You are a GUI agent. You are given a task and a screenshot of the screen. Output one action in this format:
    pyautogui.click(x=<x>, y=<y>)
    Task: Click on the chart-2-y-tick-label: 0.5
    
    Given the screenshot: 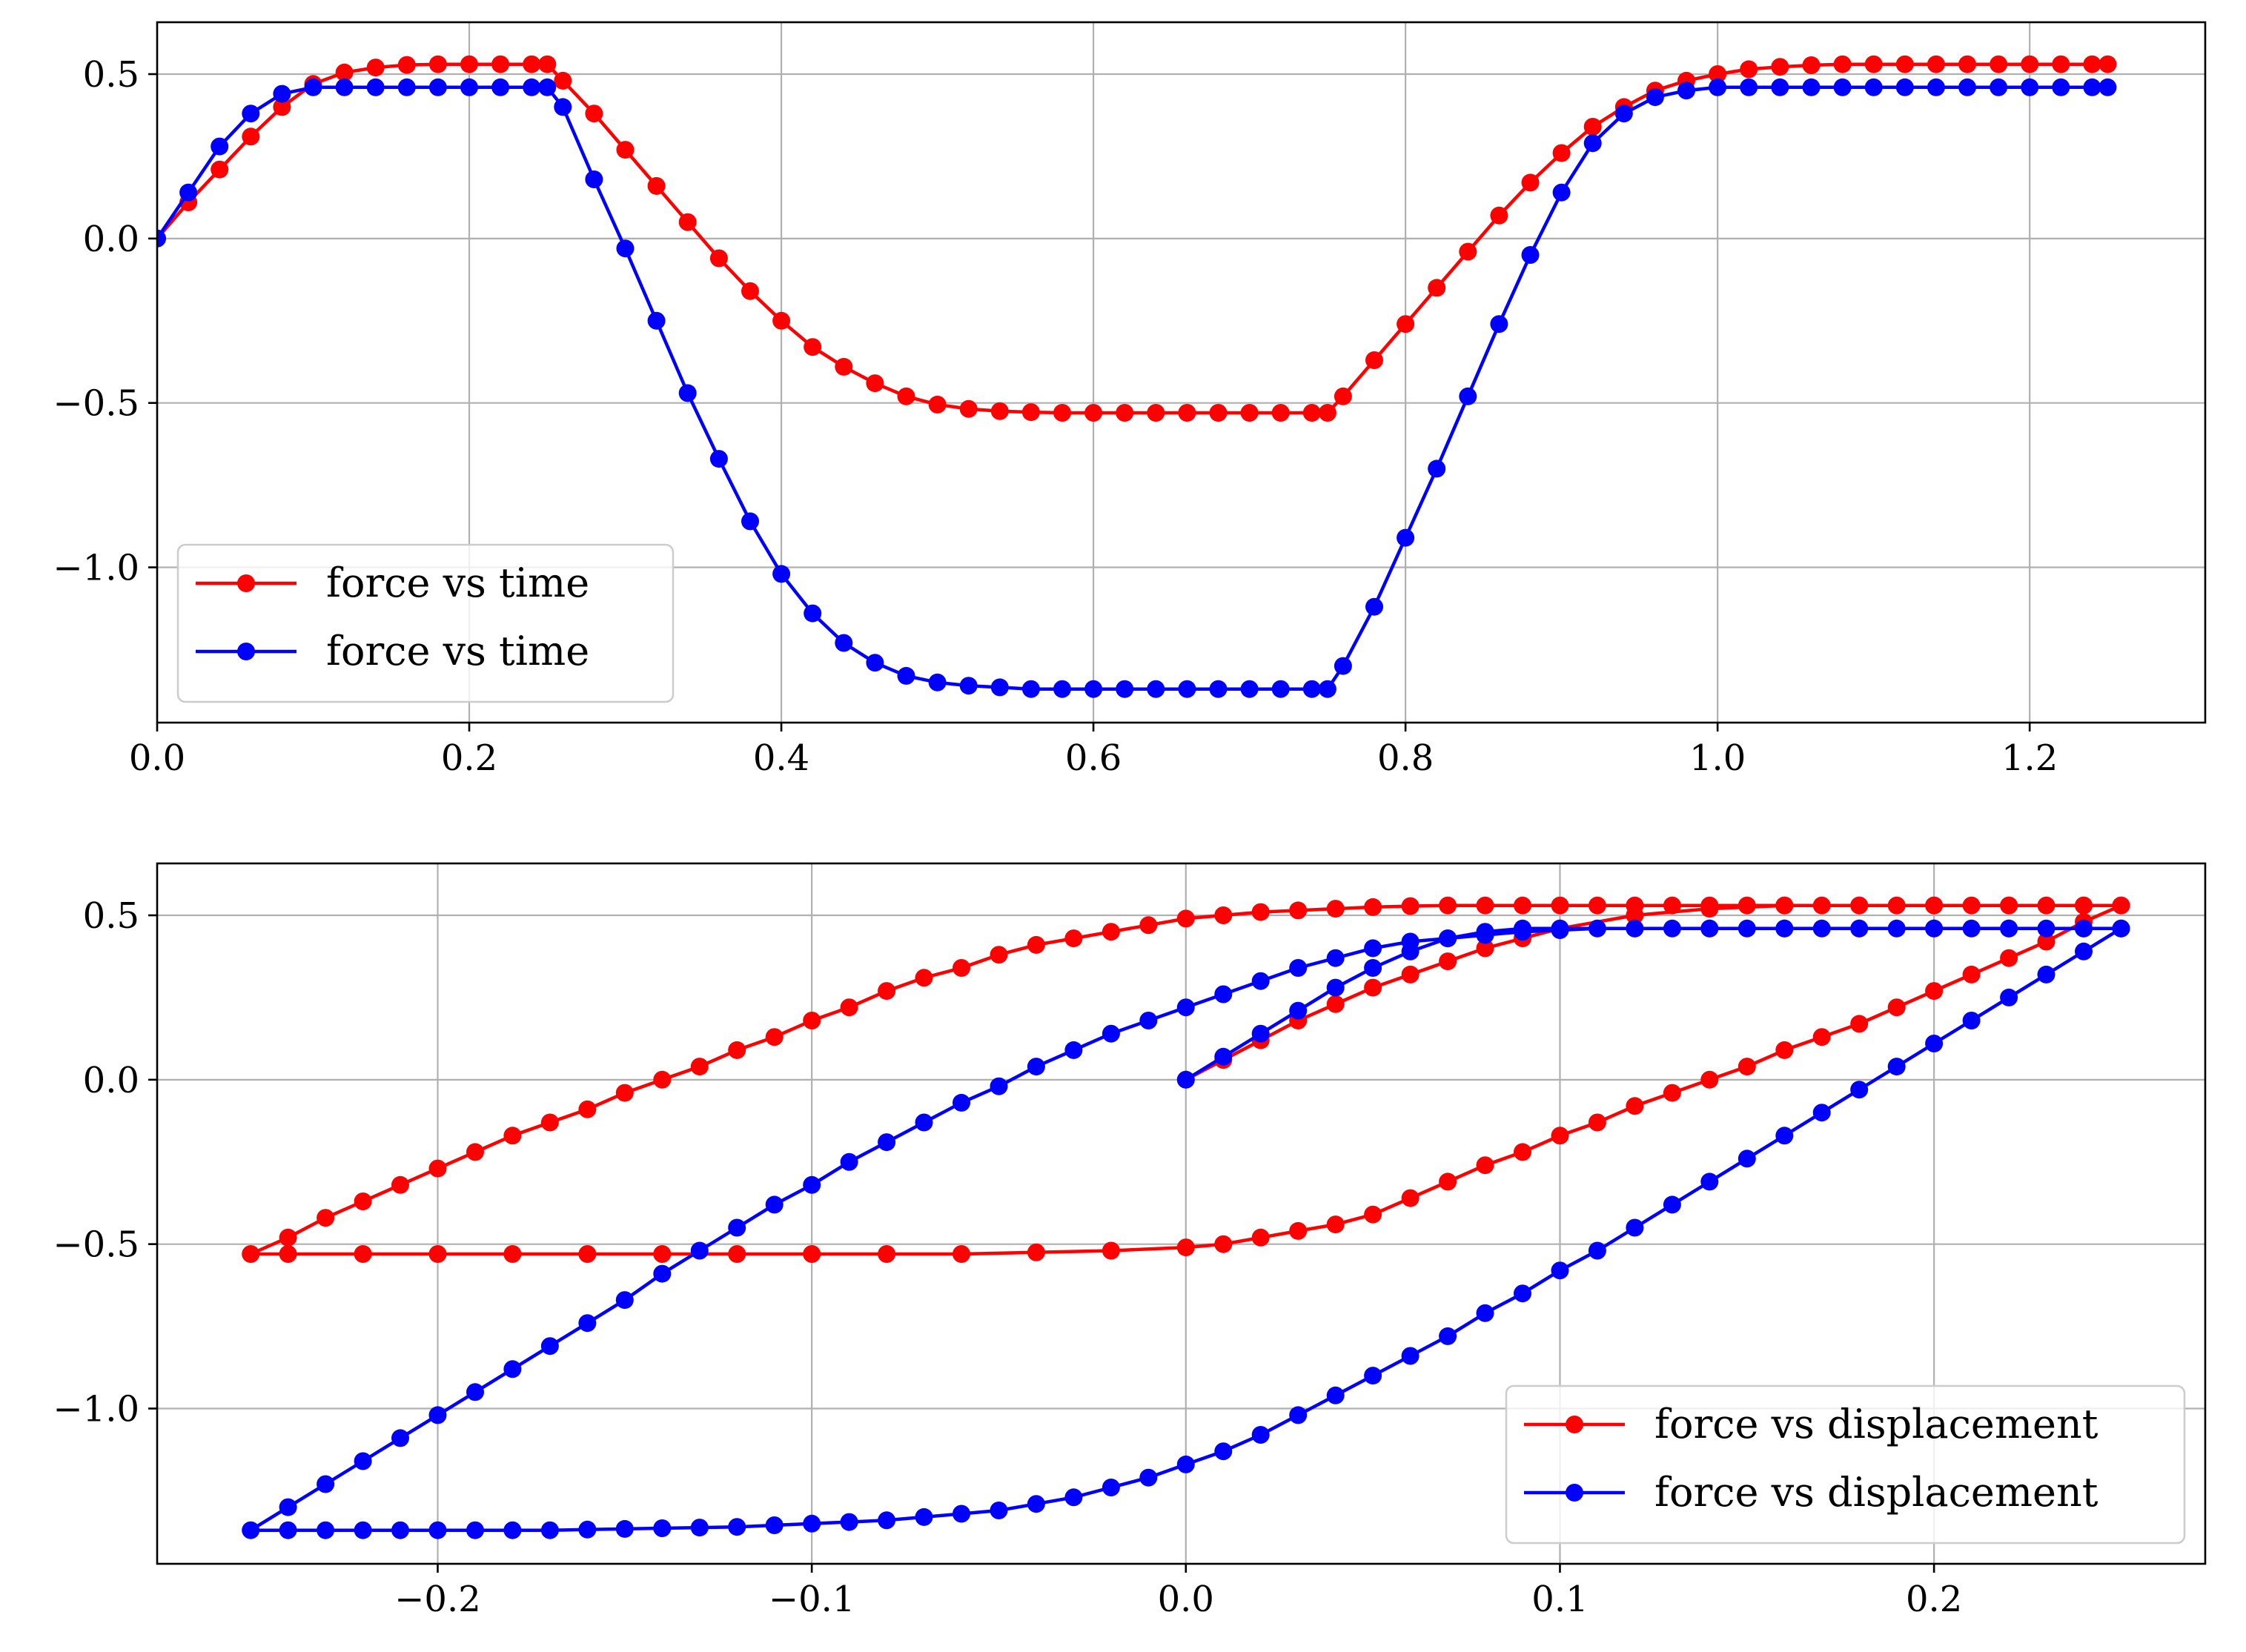 What is the action you would take?
    pyautogui.click(x=111, y=916)
    